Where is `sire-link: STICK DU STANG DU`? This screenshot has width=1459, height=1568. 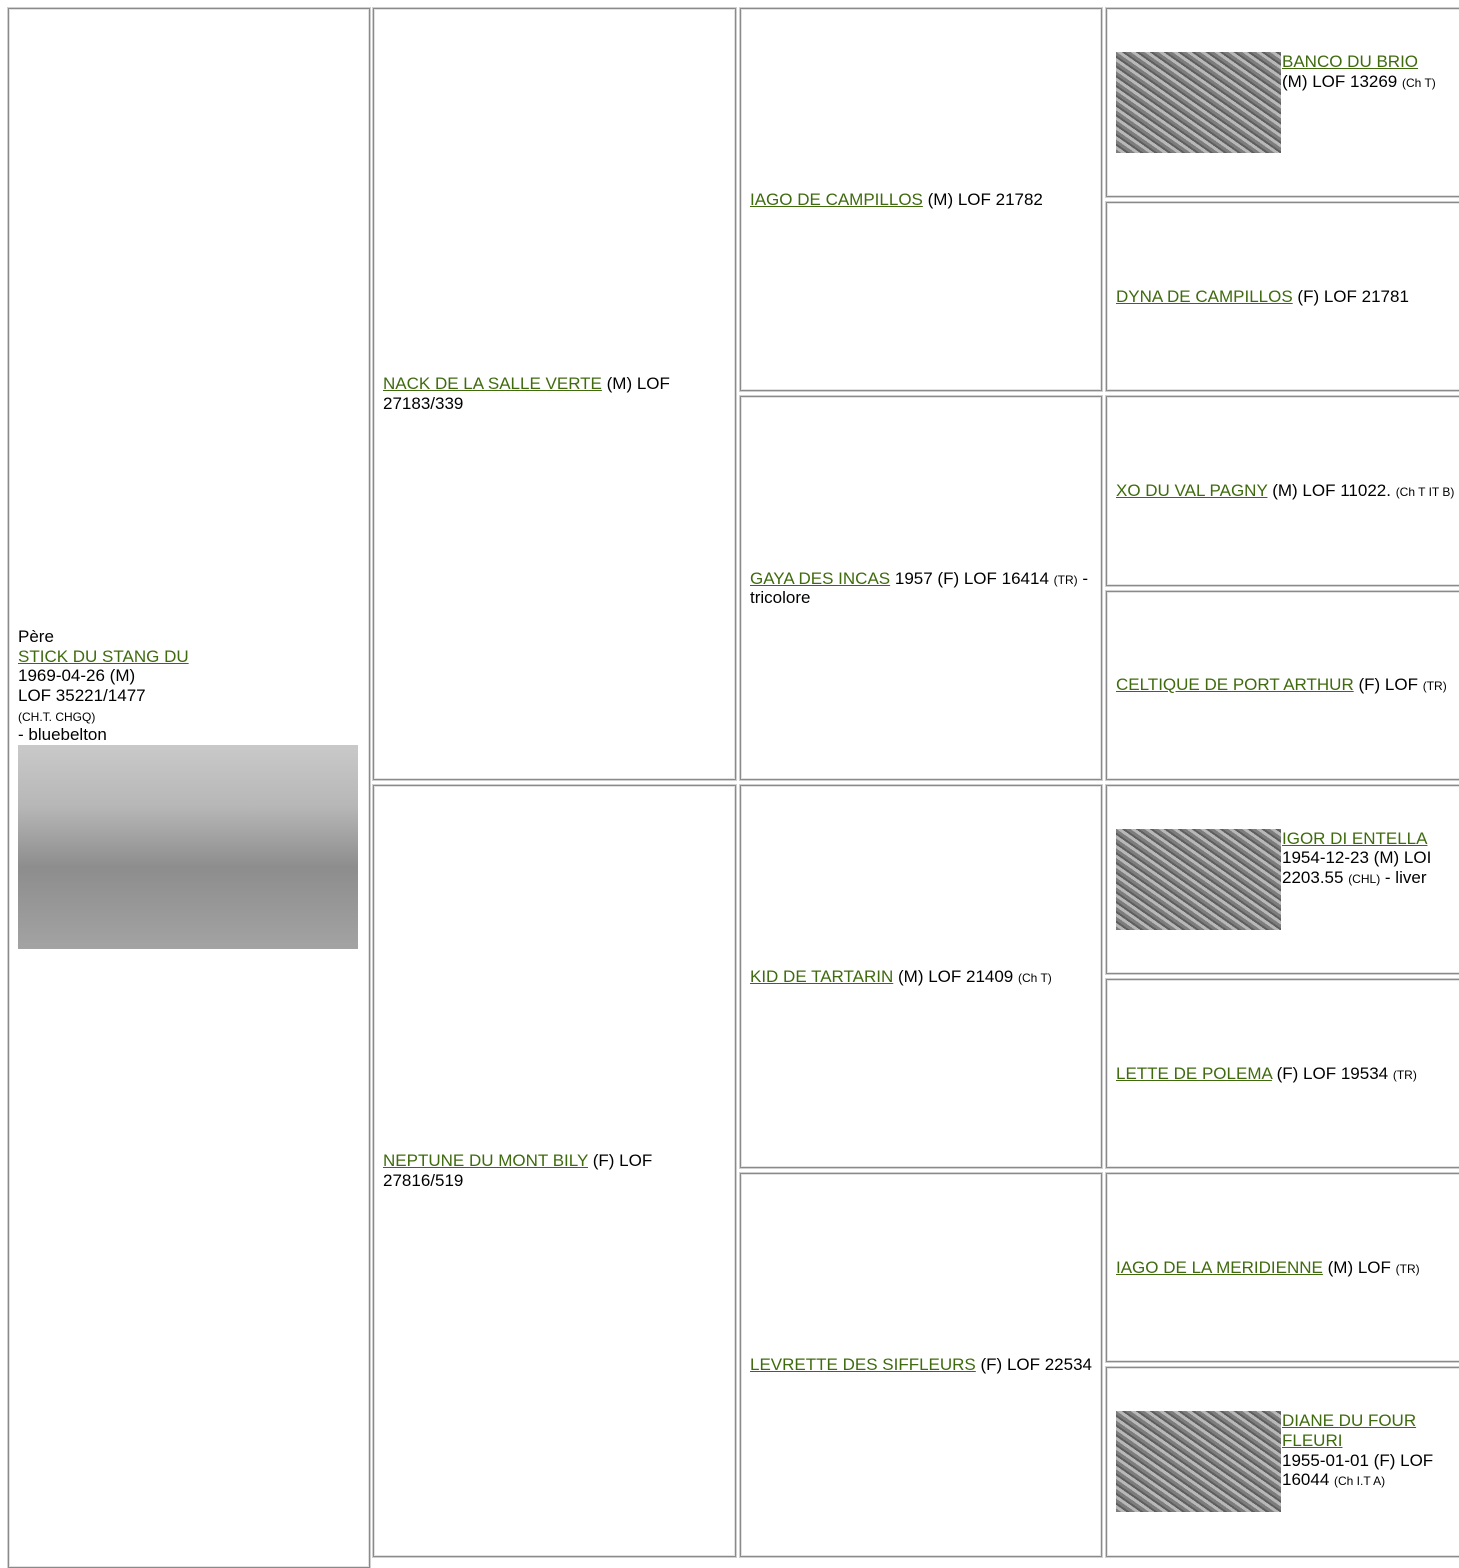 sire-link: STICK DU STANG DU is located at coordinates (103, 656).